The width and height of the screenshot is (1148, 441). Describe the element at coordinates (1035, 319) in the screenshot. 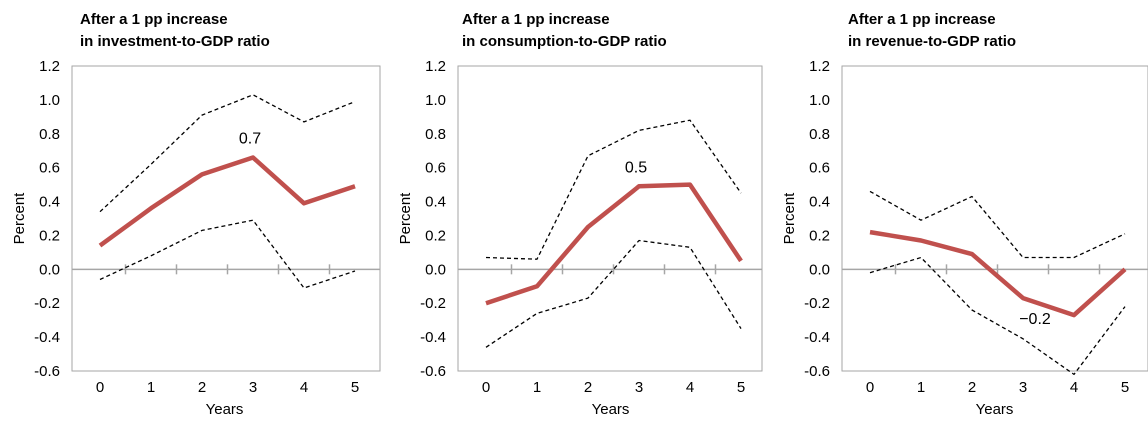

I see `data-label: −0.2` at that location.